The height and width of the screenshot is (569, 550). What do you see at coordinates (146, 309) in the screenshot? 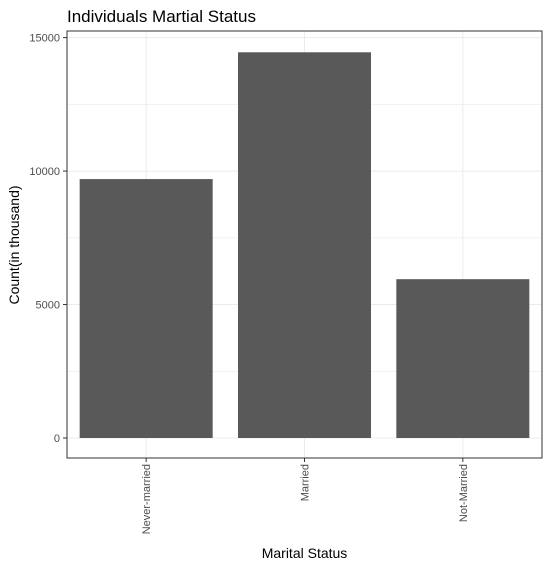
I see `bar-never-married` at bounding box center [146, 309].